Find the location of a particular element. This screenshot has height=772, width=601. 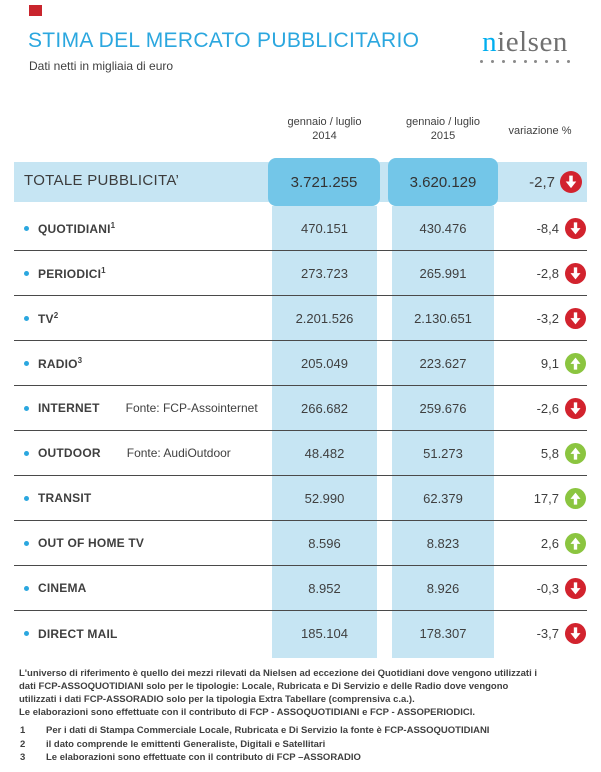

row-value-2014: 266.682 is located at coordinates (324, 408).